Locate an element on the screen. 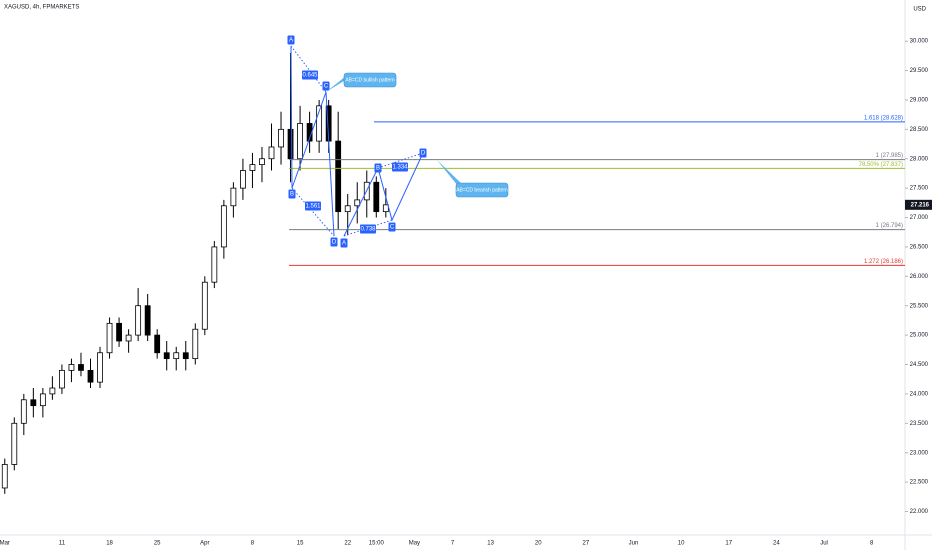 The image size is (932, 550). y-tick-label: 23.000 is located at coordinates (919, 453).